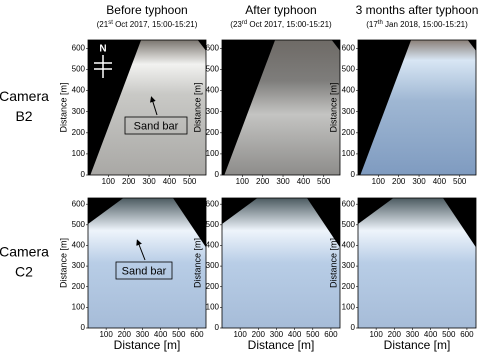 Image resolution: width=500 pixels, height=353 pixels. Describe the element at coordinates (102, 49) in the screenshot. I see `compass-label: N` at that location.